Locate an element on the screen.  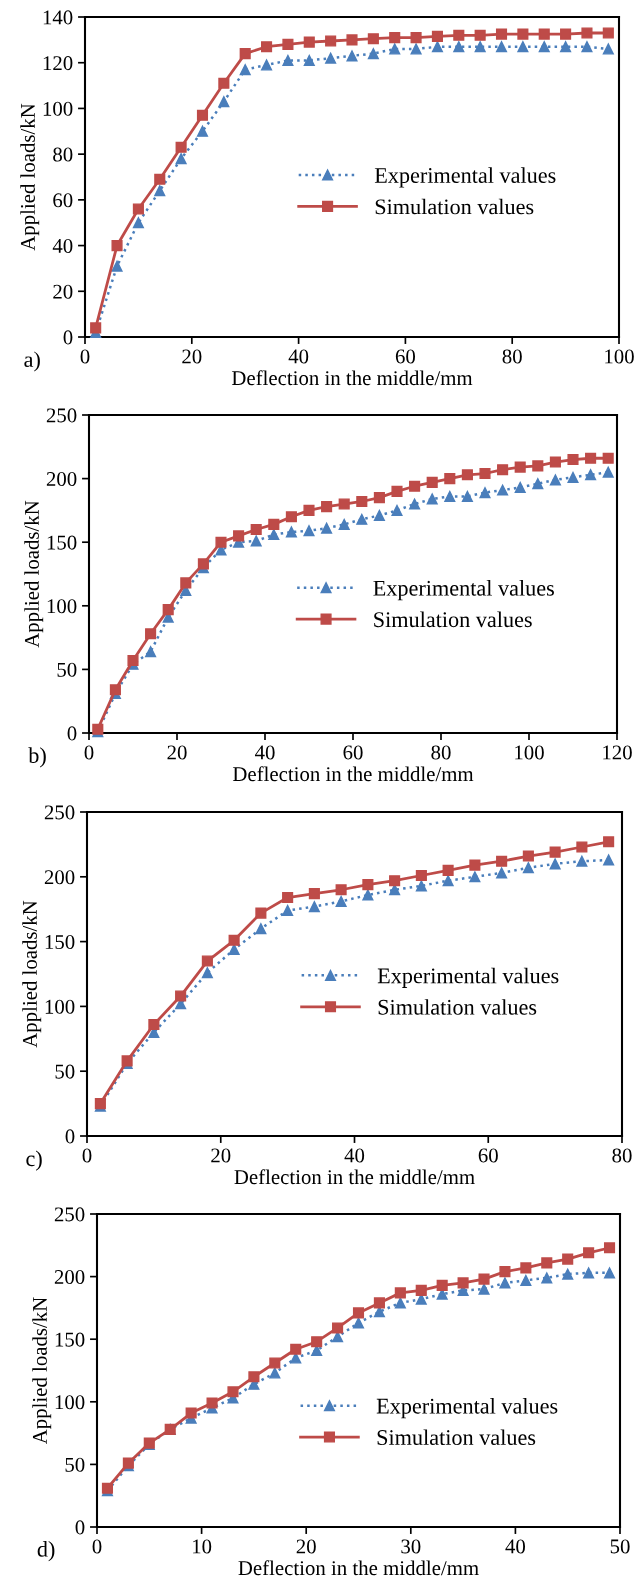
y-tick-label: 60 is located at coordinates (63, 200).